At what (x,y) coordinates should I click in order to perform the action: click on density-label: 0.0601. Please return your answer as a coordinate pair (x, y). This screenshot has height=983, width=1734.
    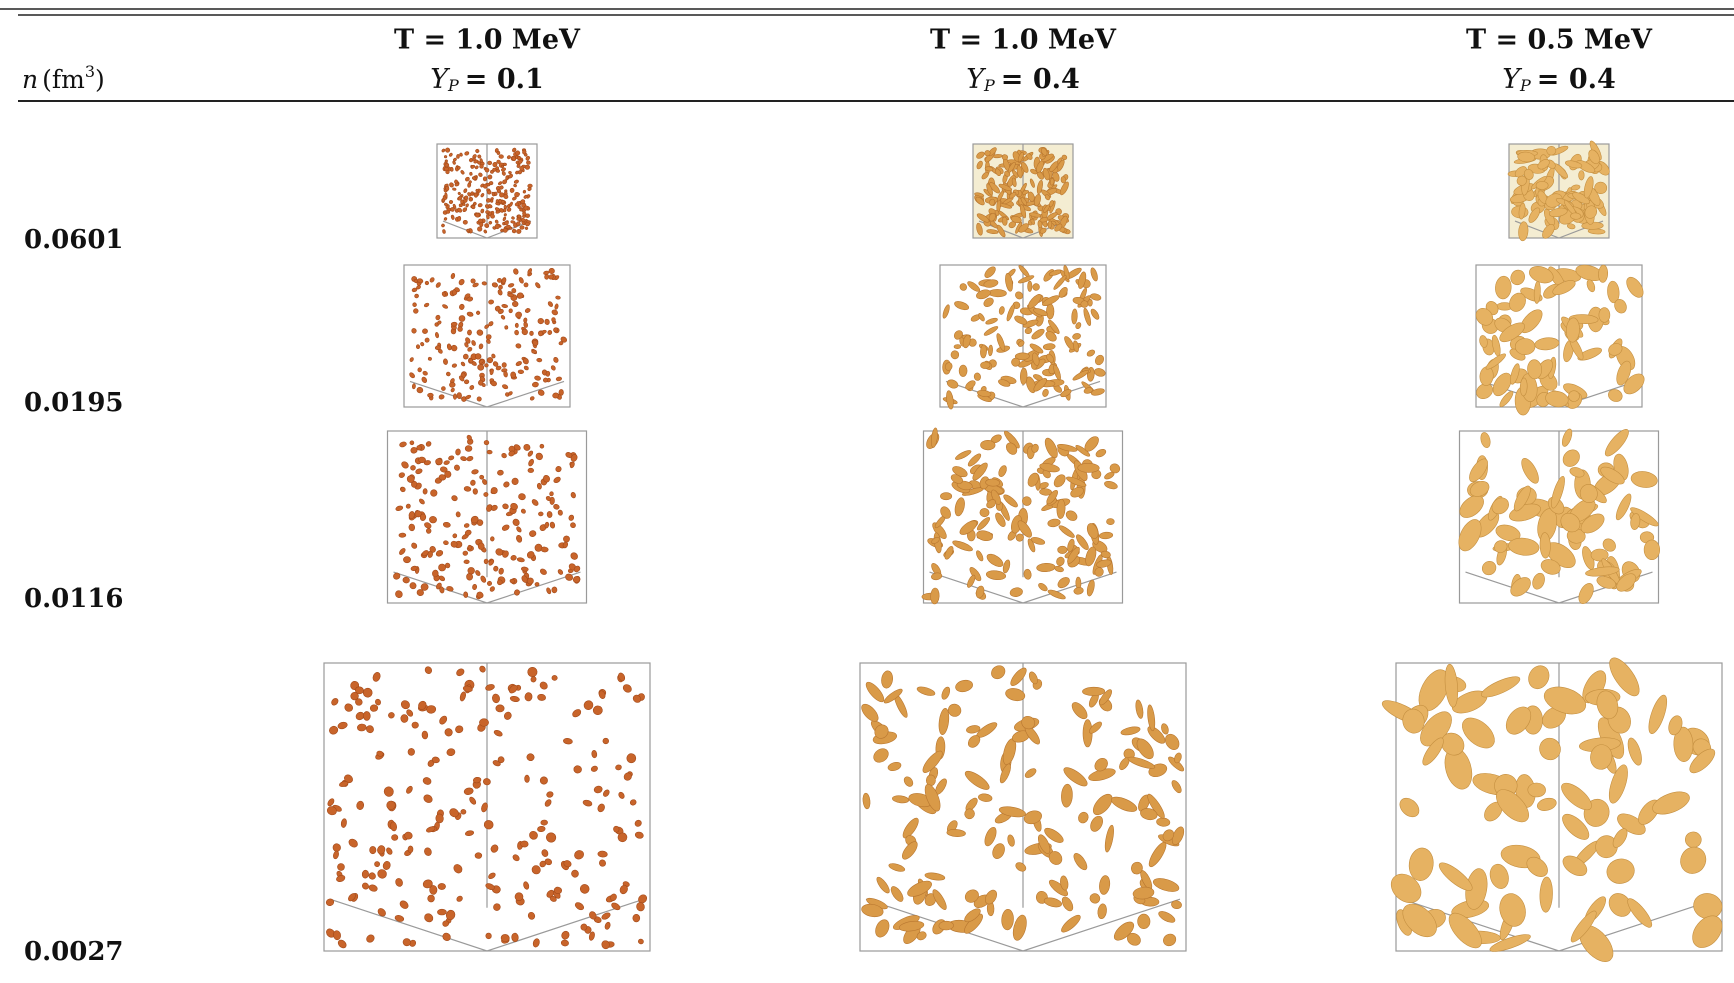
    Looking at the image, I should click on (74, 240).